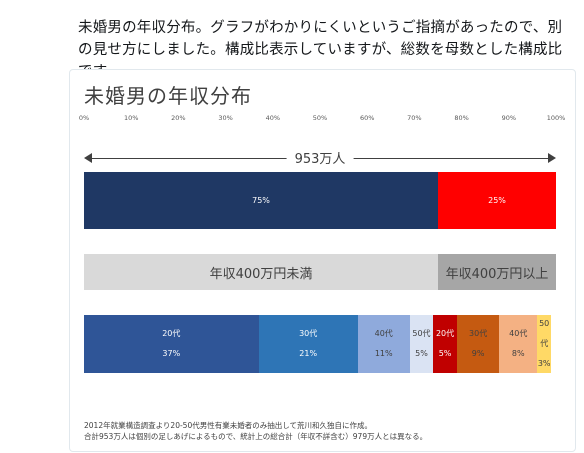 This screenshot has width=584, height=453. What do you see at coordinates (171, 353) in the screenshot?
I see `bar3-pct-label: 37%` at bounding box center [171, 353].